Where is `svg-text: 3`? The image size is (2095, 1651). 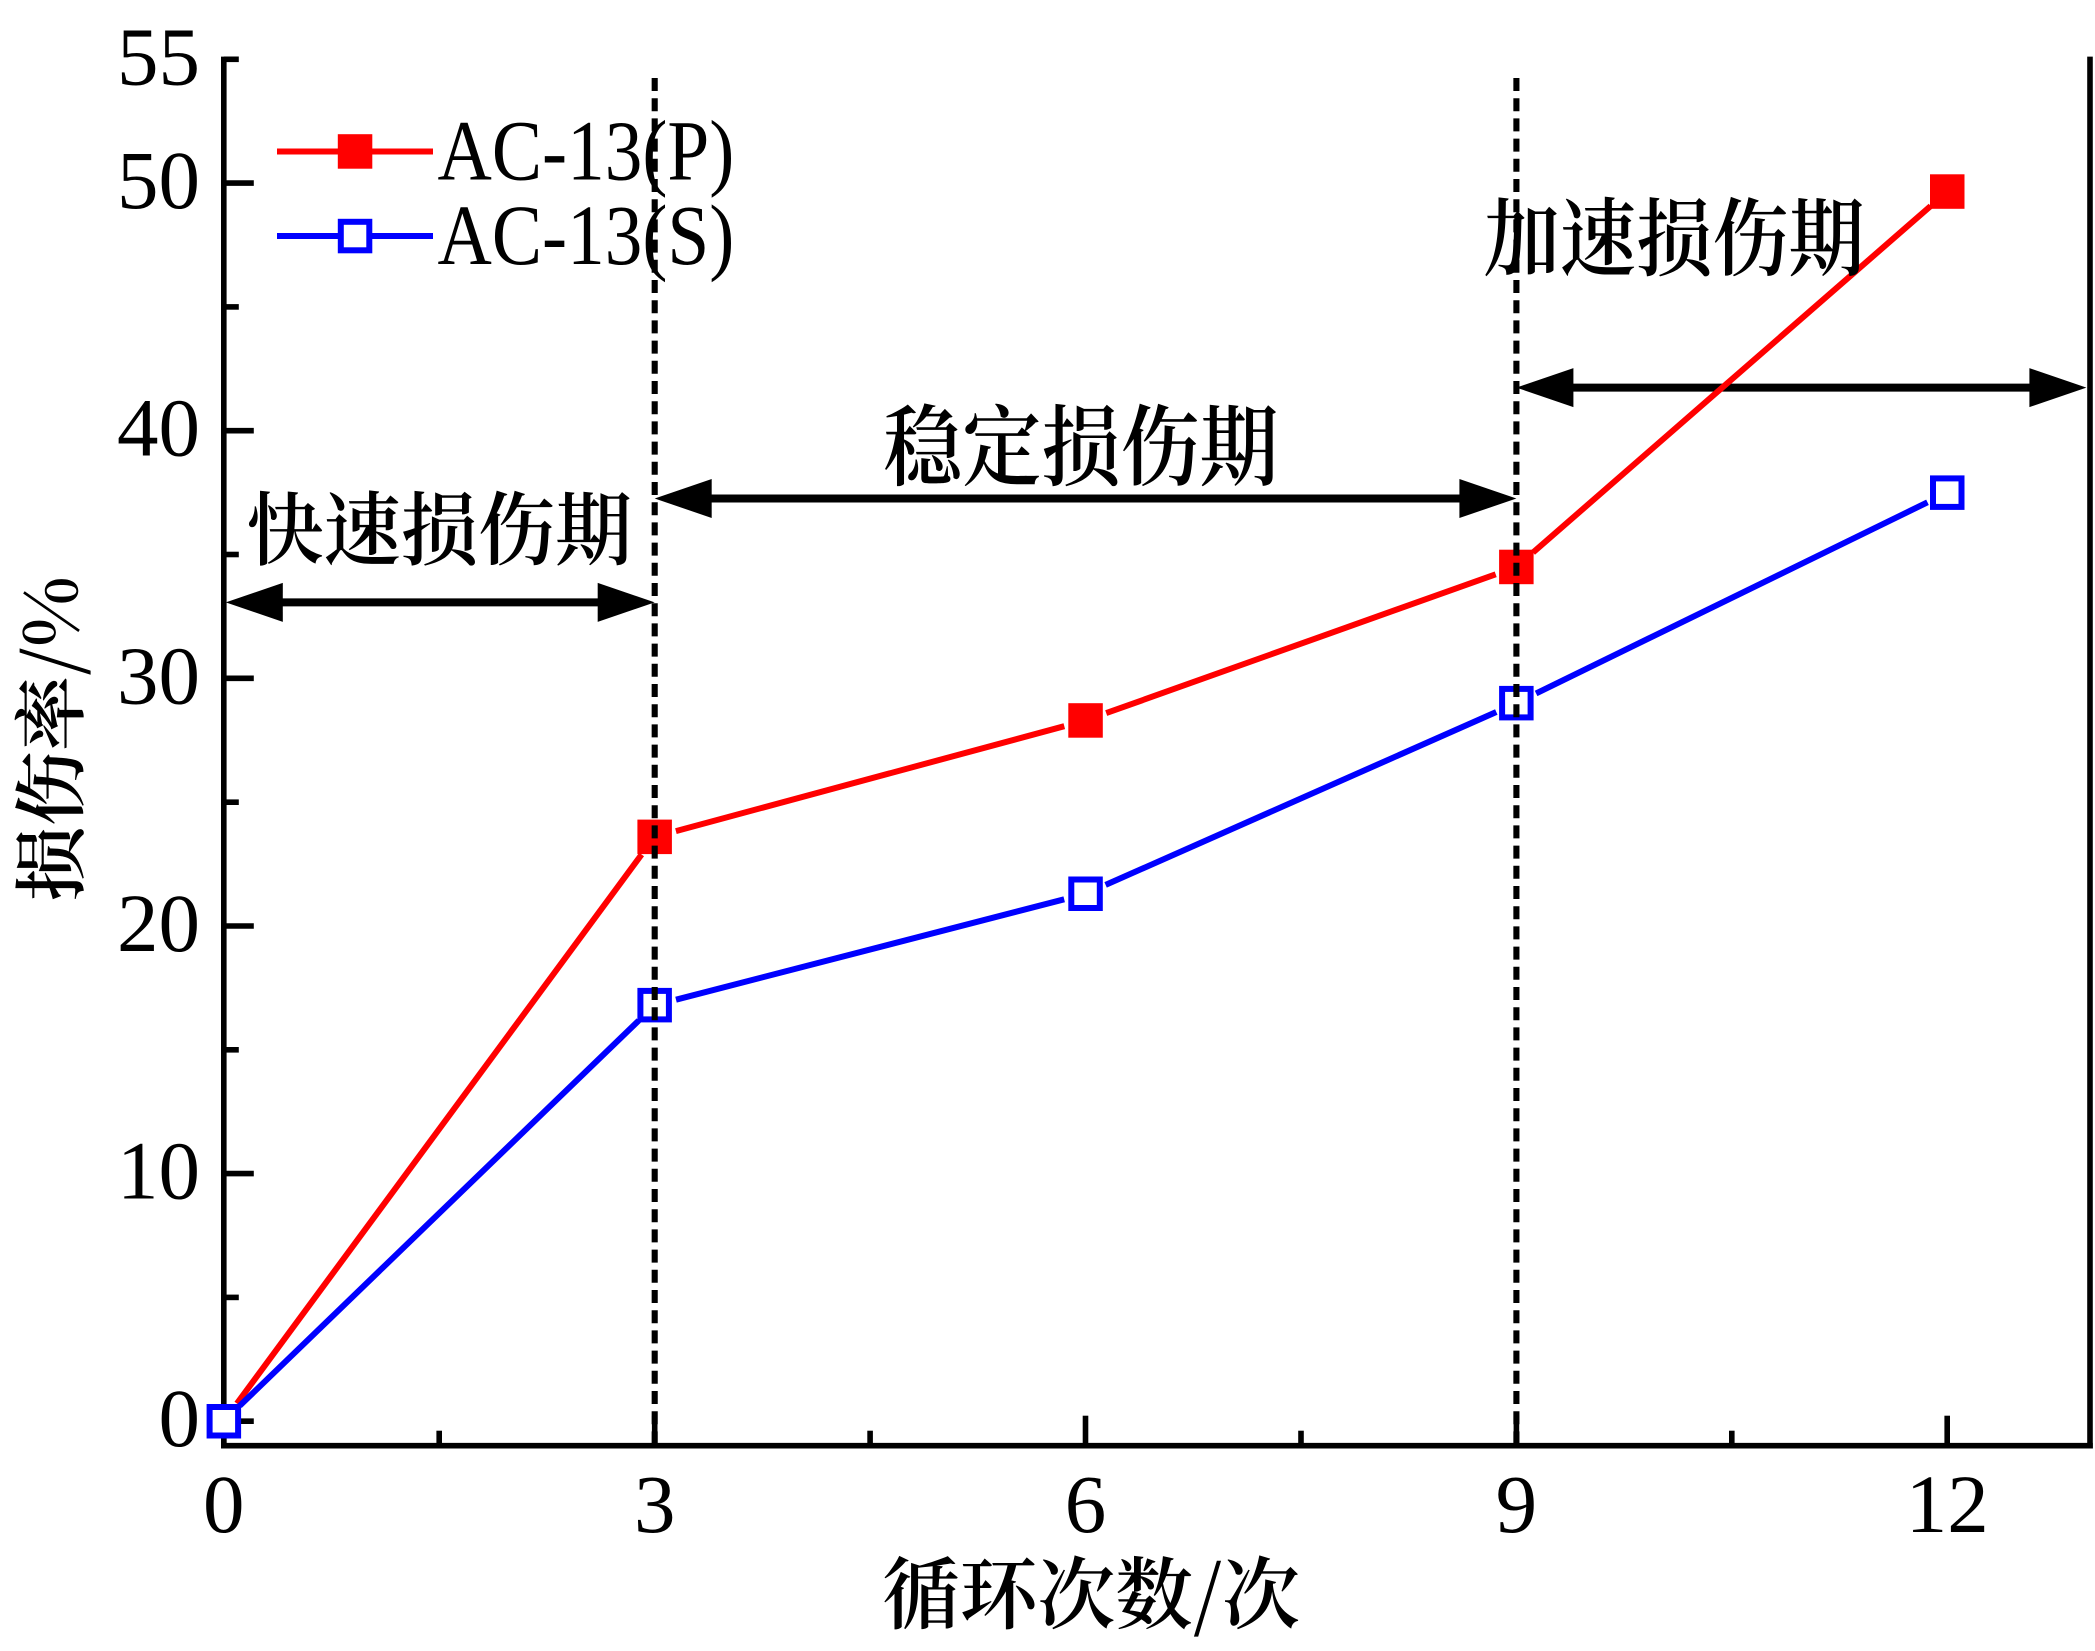
svg-text: 3 is located at coordinates (655, 1504).